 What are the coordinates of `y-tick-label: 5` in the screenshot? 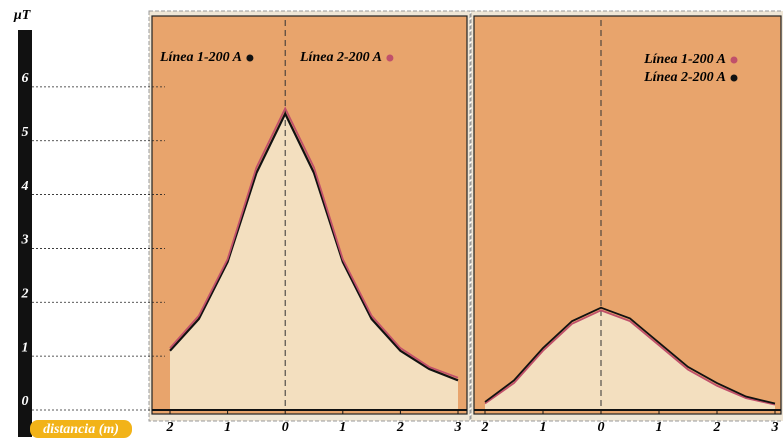 It's located at (25, 132).